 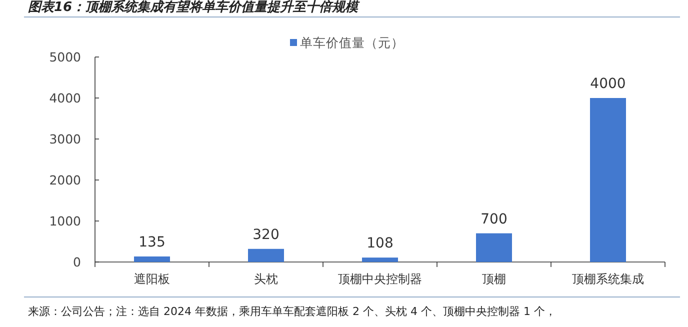 I want to click on data-label: 4000, so click(x=608, y=84).